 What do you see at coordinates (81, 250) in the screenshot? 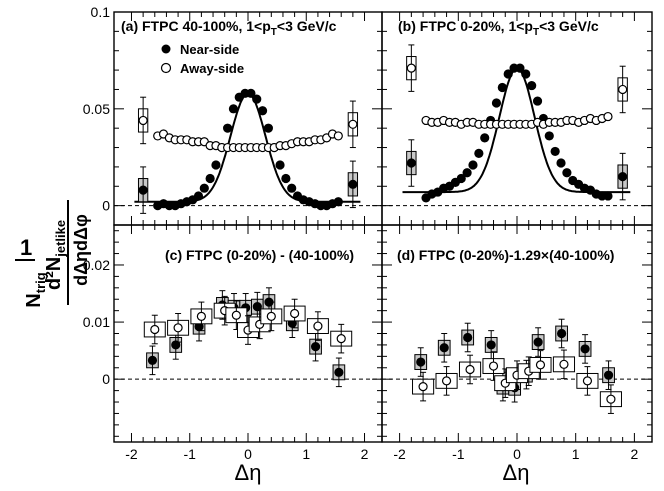
I see `ylabel-denominator: dΔηdΔφ` at bounding box center [81, 250].